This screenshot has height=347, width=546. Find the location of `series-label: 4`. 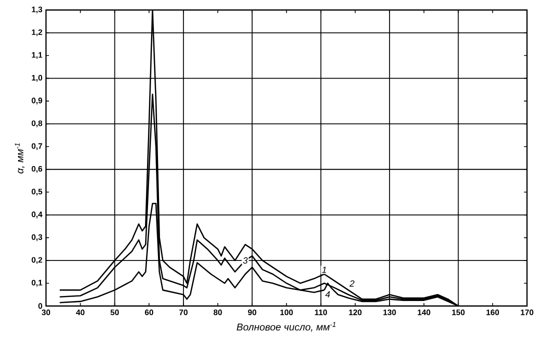

series-label: 4 is located at coordinates (327, 294).